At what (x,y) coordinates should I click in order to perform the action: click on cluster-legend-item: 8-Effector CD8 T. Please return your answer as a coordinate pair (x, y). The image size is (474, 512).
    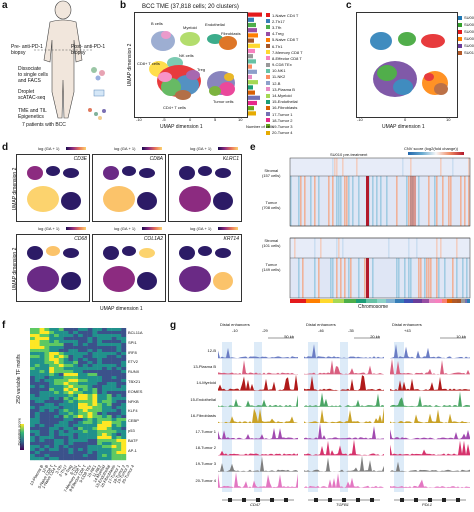
    Looking at the image, I should click on (284, 58).